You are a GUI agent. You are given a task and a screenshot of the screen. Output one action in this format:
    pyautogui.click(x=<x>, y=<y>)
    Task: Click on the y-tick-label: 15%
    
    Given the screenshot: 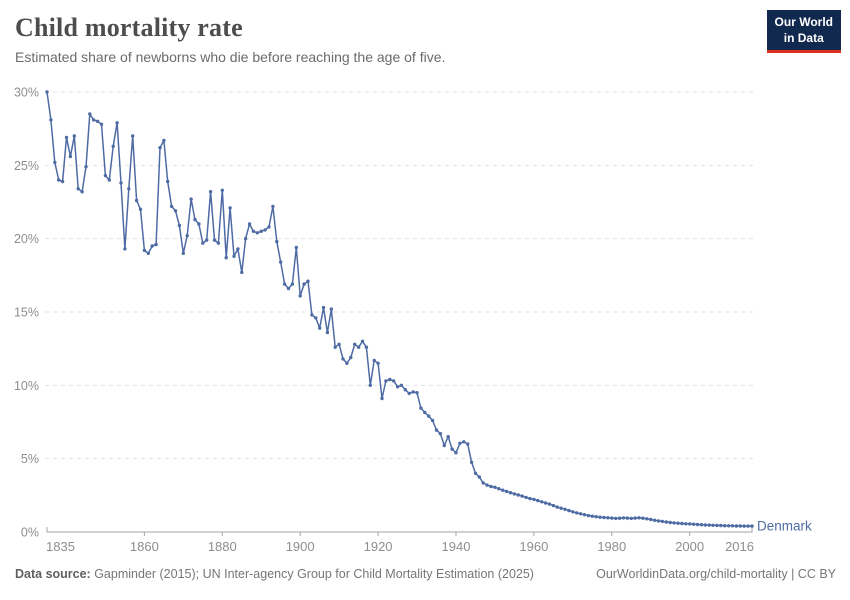 What is the action you would take?
    pyautogui.click(x=26, y=313)
    